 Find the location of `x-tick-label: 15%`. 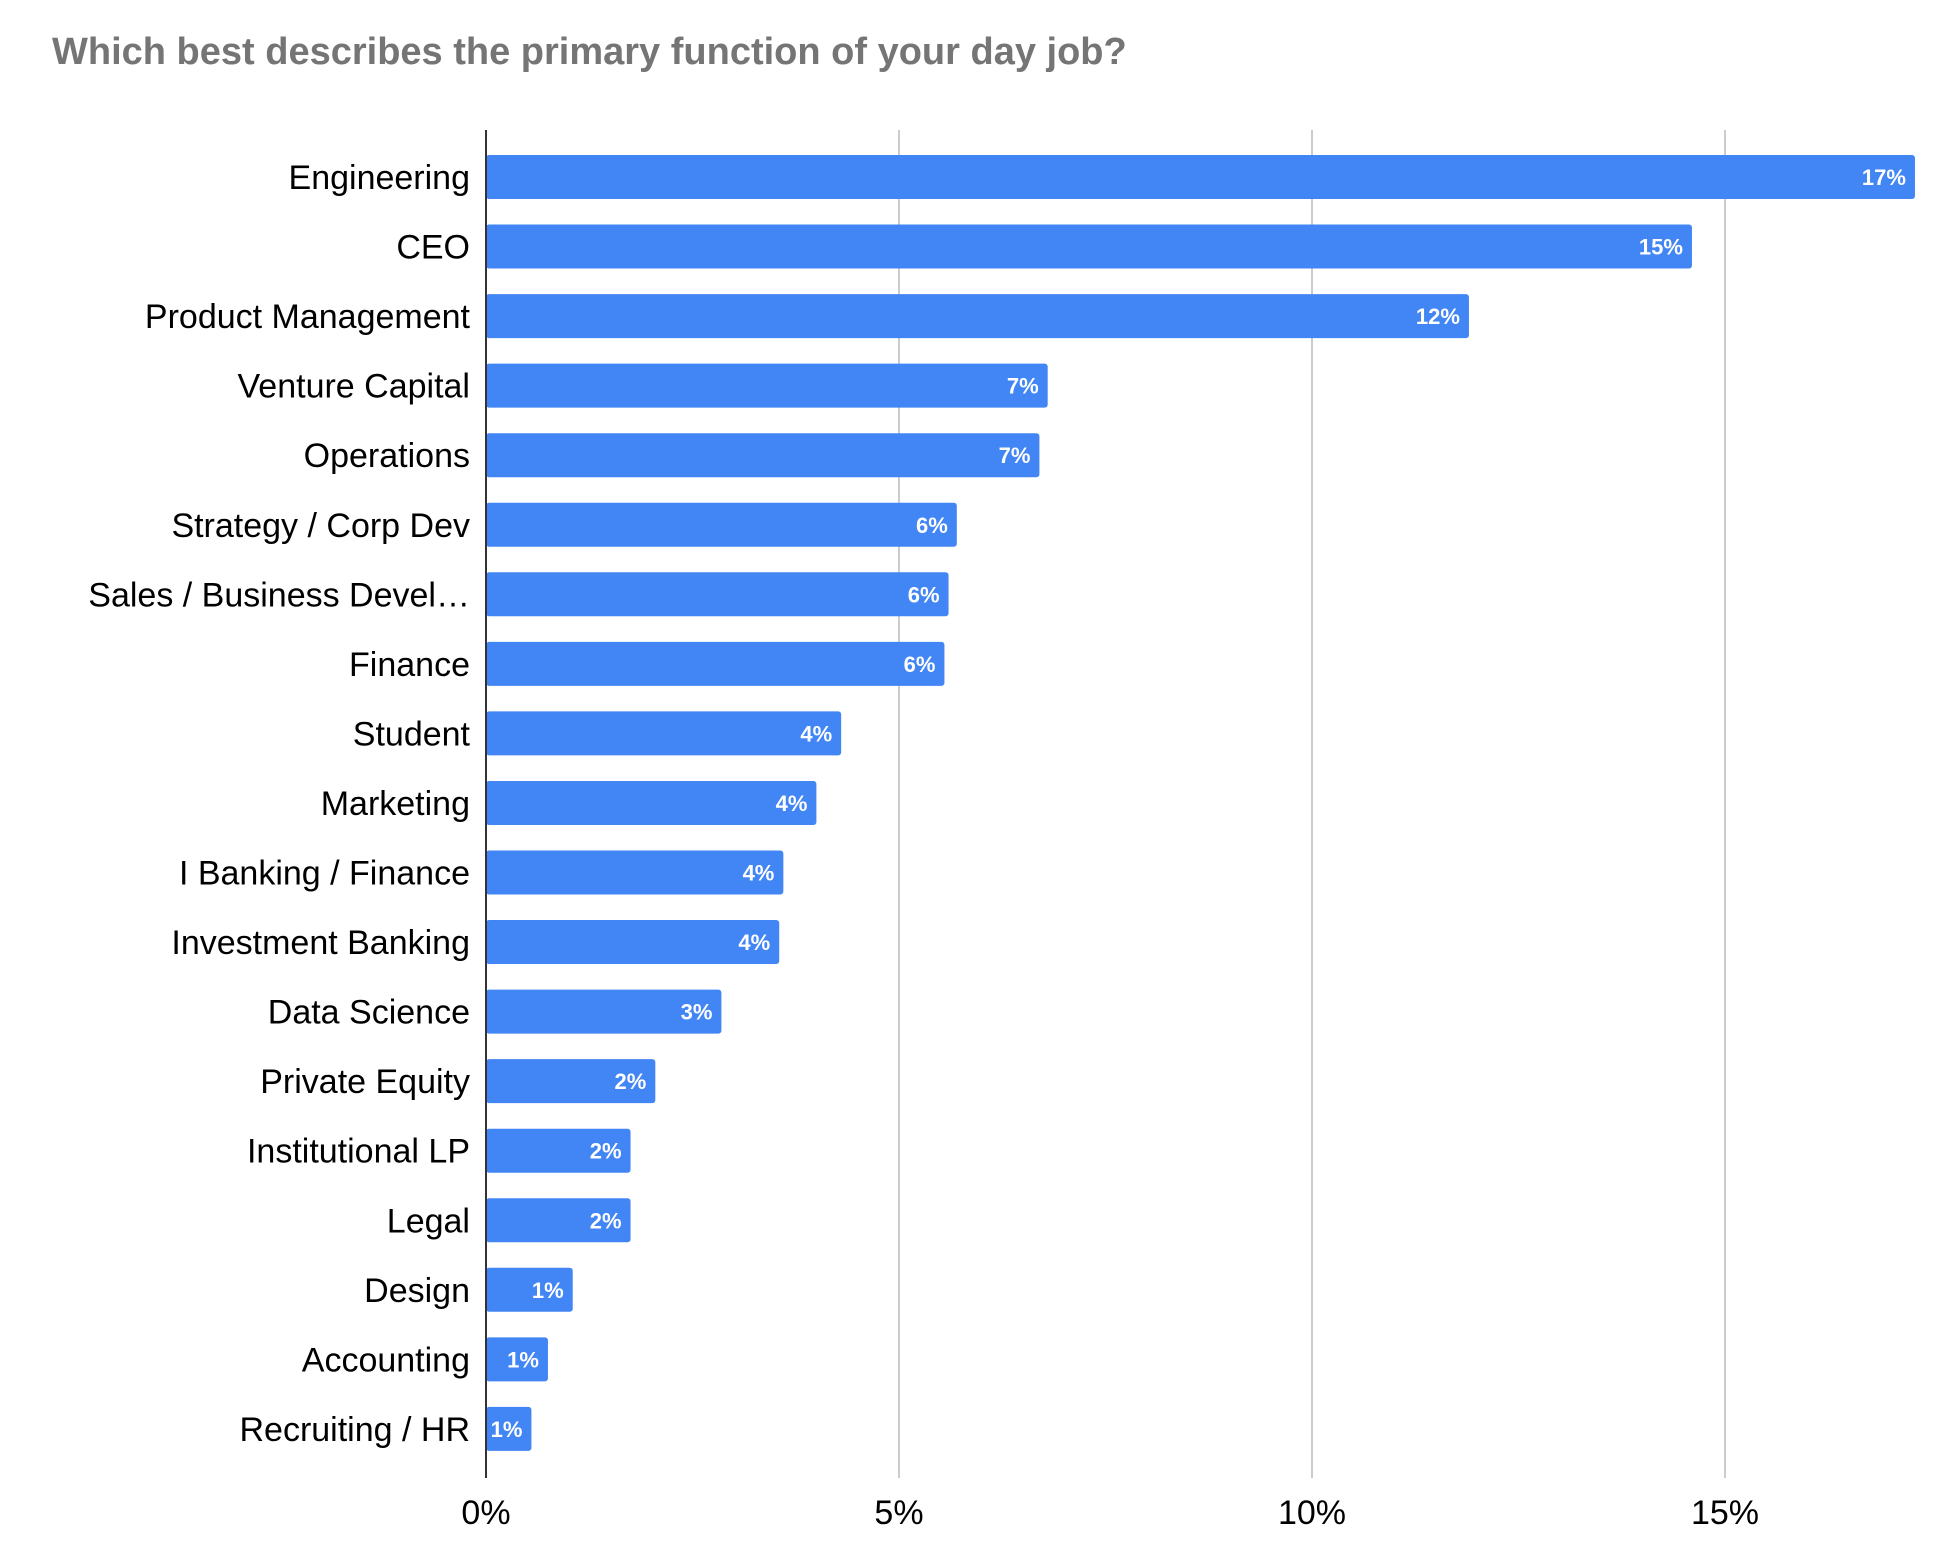

x-tick-label: 15% is located at coordinates (1725, 1513).